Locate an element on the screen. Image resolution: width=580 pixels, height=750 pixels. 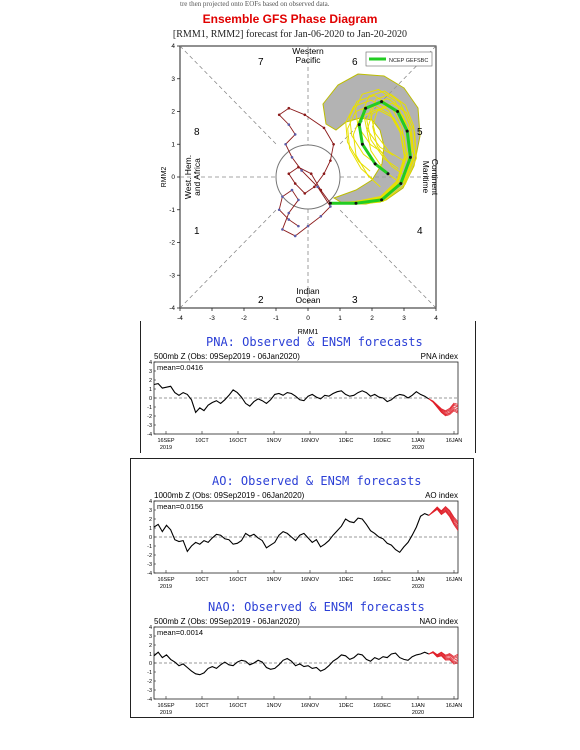
rmm2-tick-label: -3 is located at coordinates (172, 275).